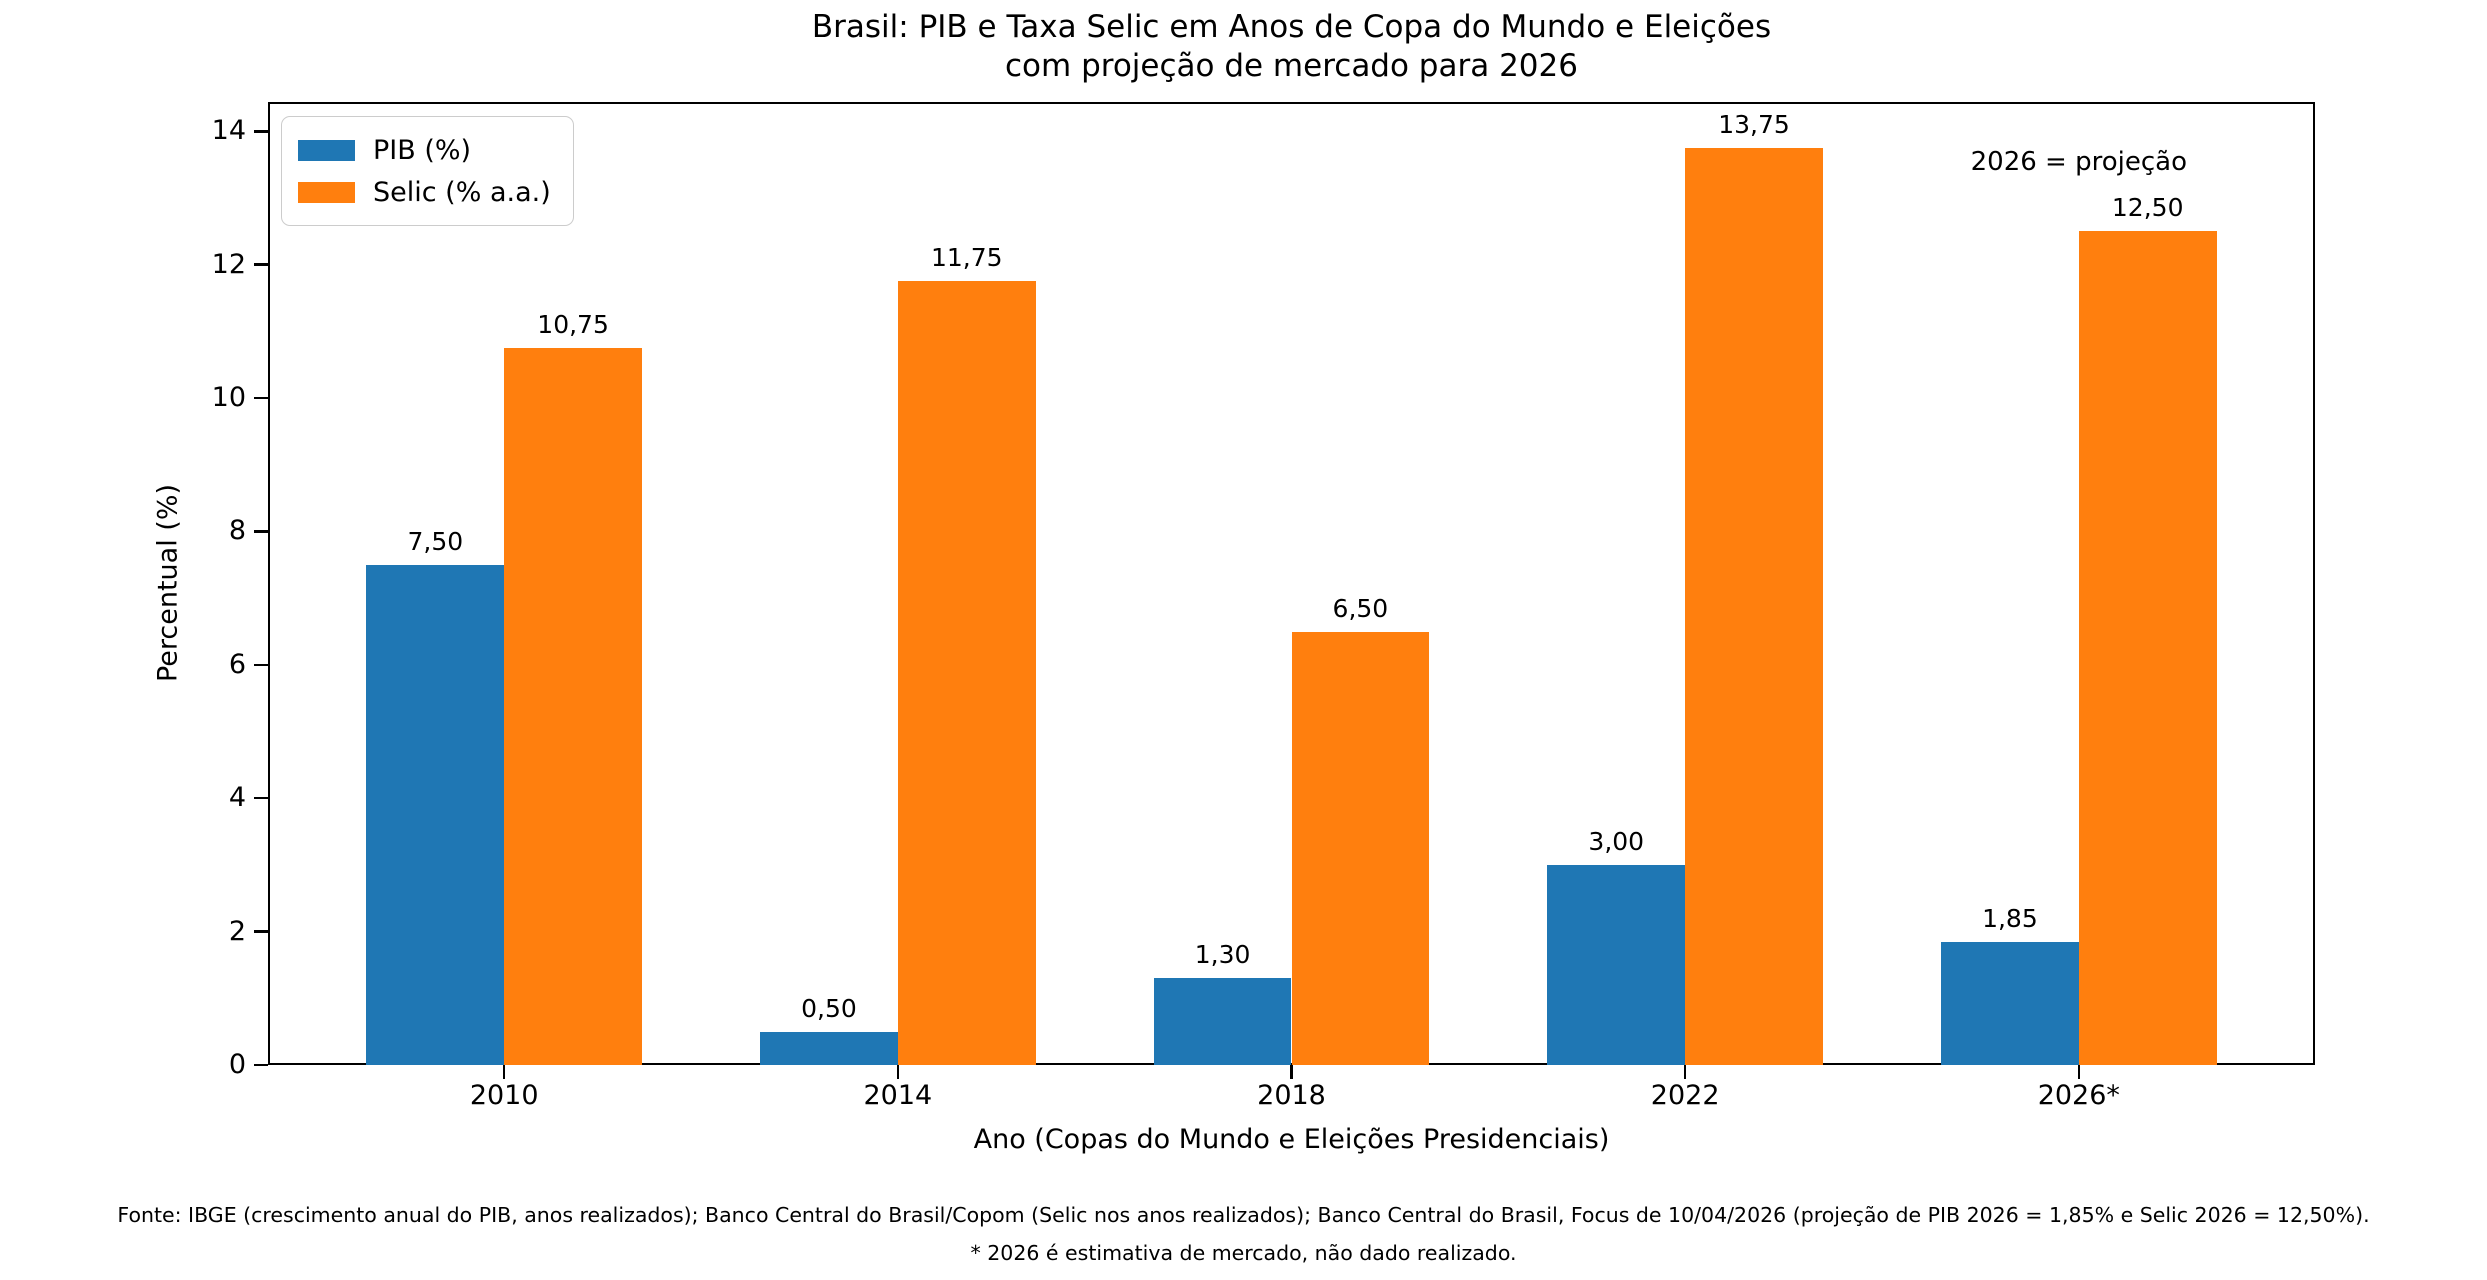 This screenshot has width=2487, height=1280. I want to click on y-axis-label: Percentual (%), so click(168, 583).